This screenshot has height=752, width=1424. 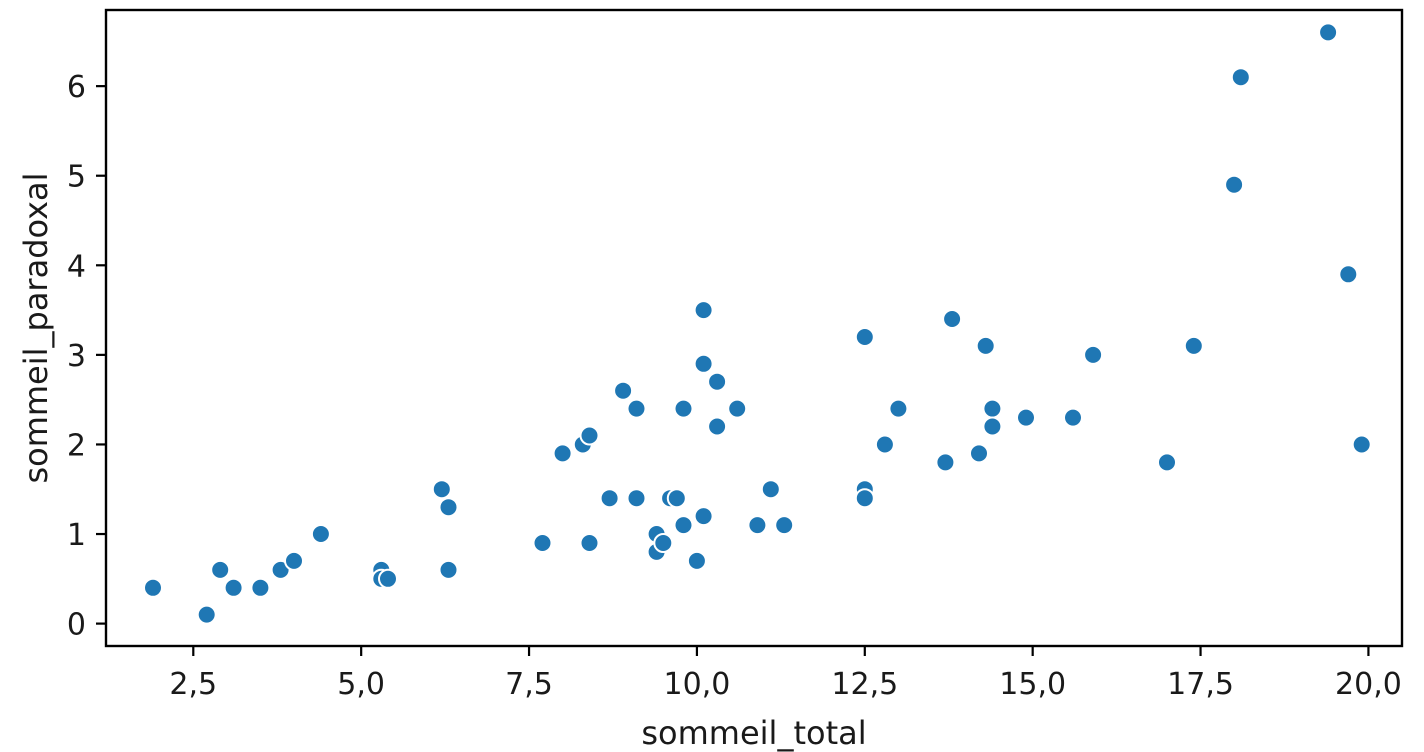 What do you see at coordinates (1032, 684) in the screenshot?
I see `x-tick-label: 15,0` at bounding box center [1032, 684].